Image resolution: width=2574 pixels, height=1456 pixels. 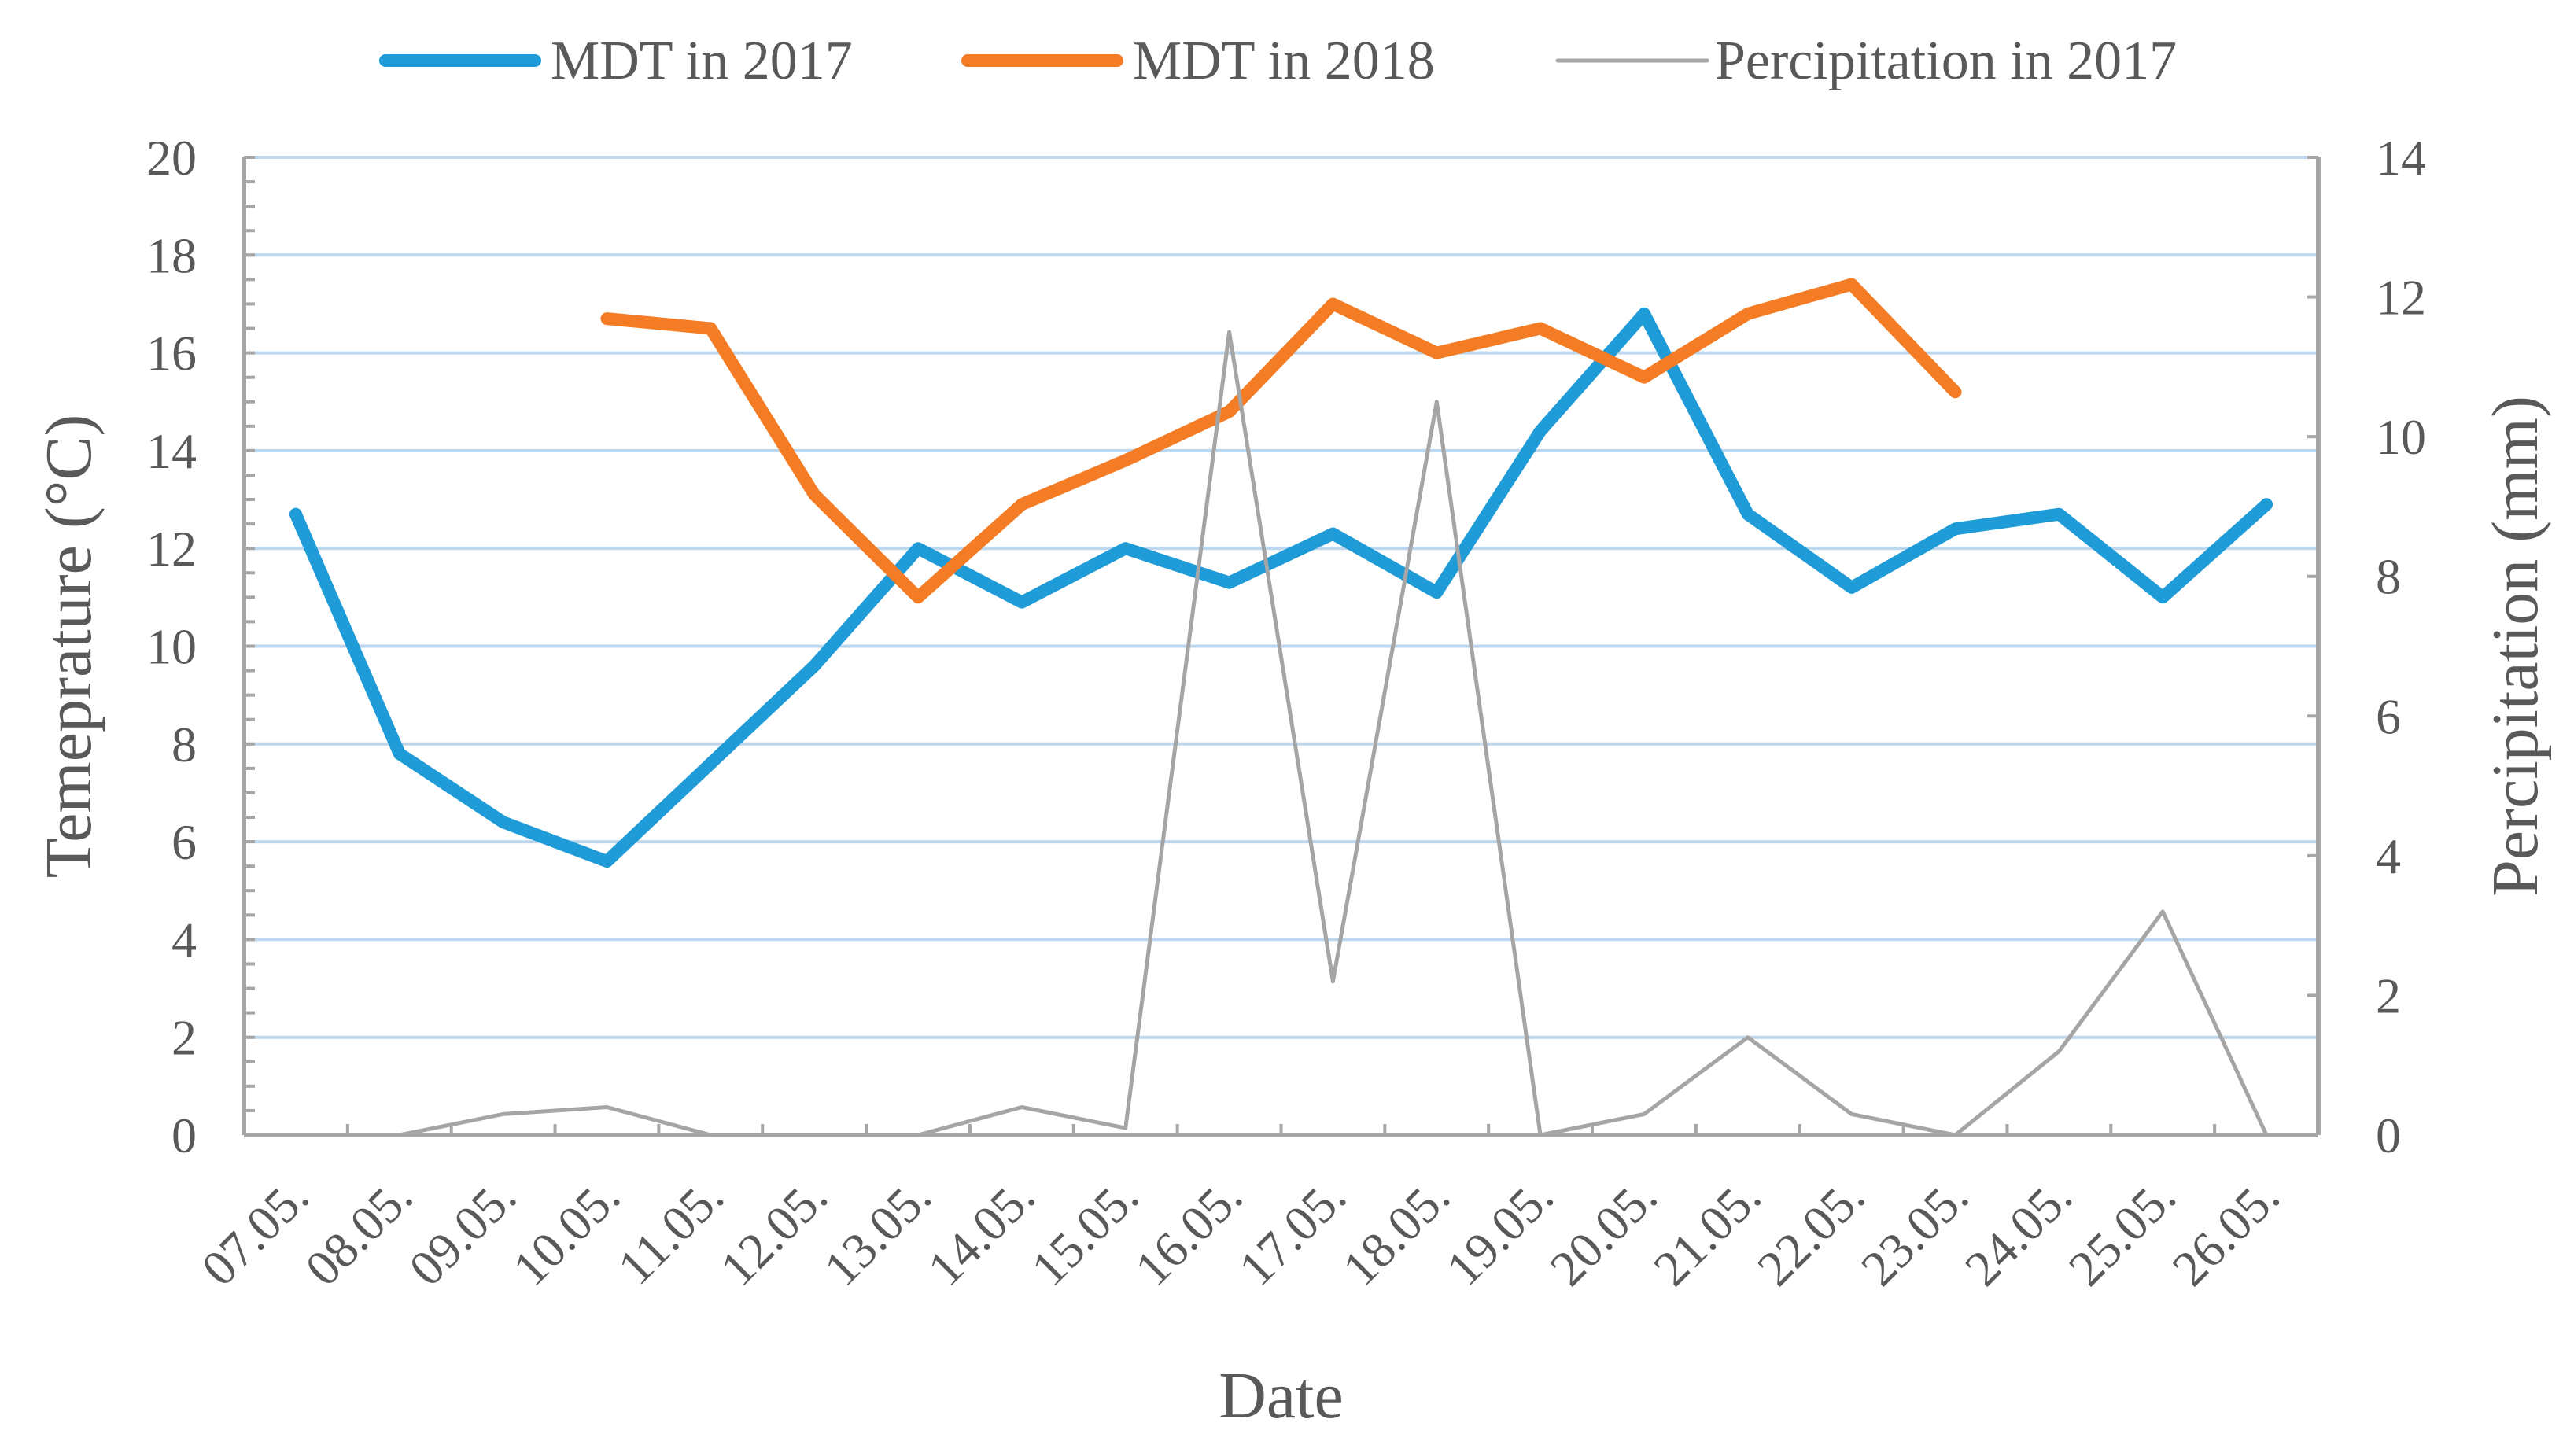 What do you see at coordinates (2122, 1232) in the screenshot?
I see `x-tick-label: 25.05.` at bounding box center [2122, 1232].